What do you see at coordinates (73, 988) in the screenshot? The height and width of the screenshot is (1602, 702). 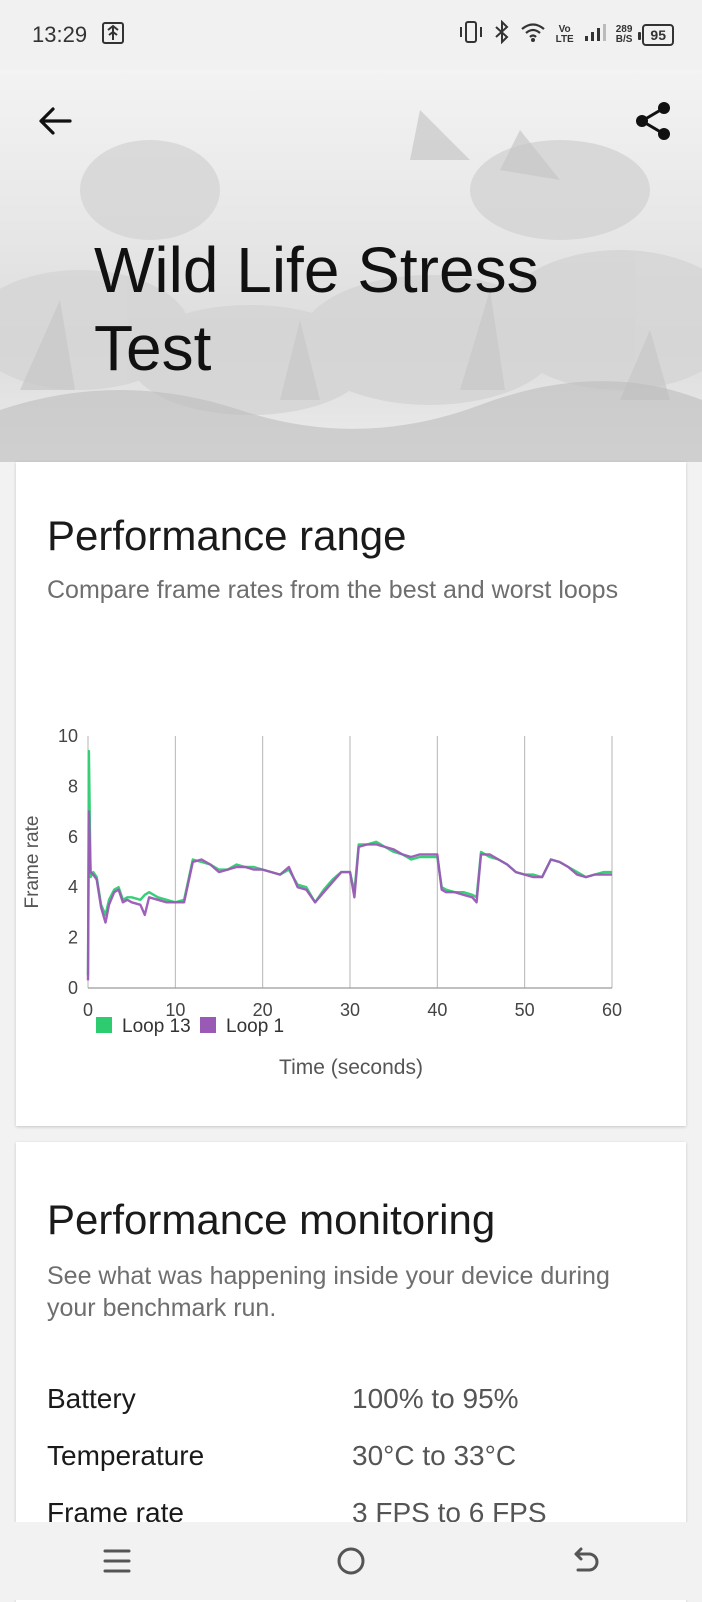 I see `y-tick-label: 0` at bounding box center [73, 988].